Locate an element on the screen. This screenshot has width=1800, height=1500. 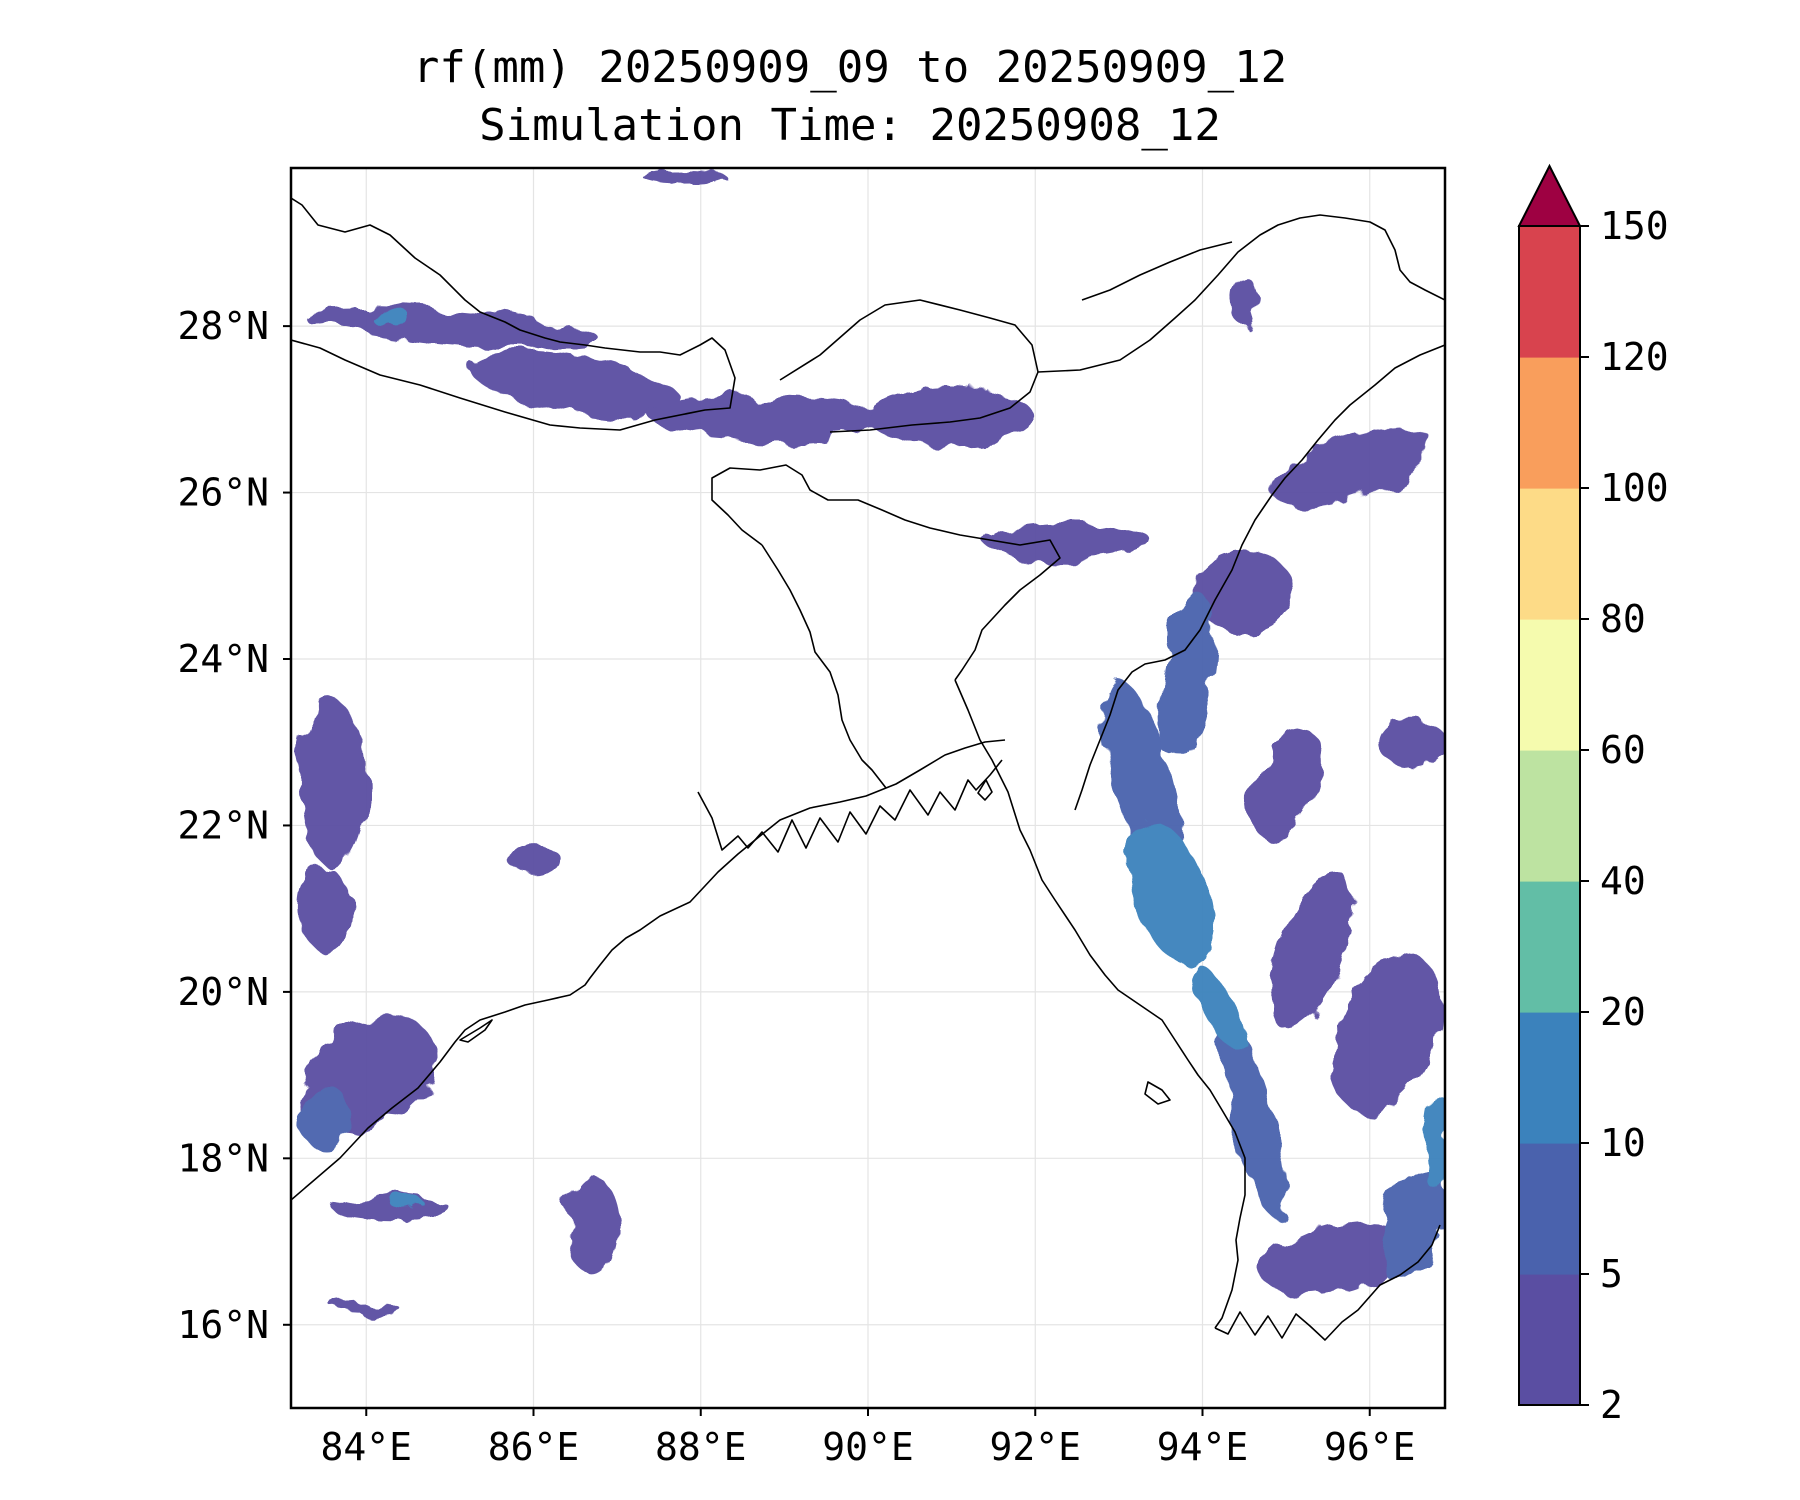
lon-tick-label: 94°E is located at coordinates (1203, 1447).